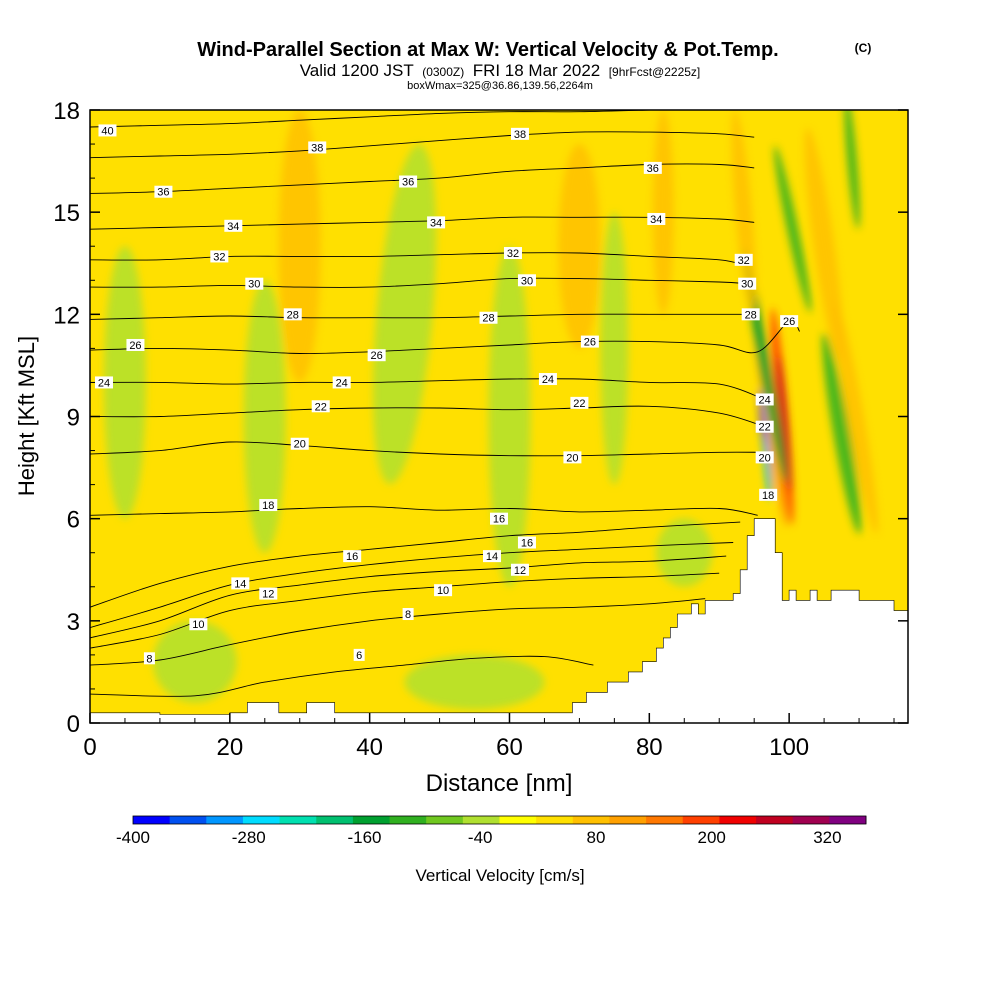 Image resolution: width=1000 pixels, height=1005 pixels. Describe the element at coordinates (509, 747) in the screenshot. I see `x-tick-label: 60` at that location.